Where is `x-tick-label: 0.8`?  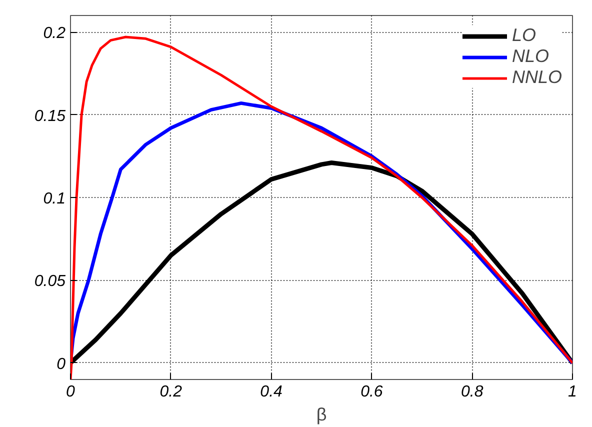 x-tick-label: 0.8 is located at coordinates (472, 392).